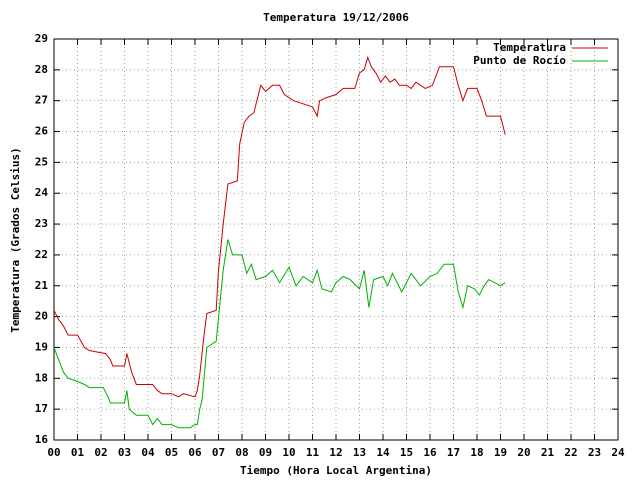  Describe the element at coordinates (195, 452) in the screenshot. I see `x-tick-label: 06` at that location.